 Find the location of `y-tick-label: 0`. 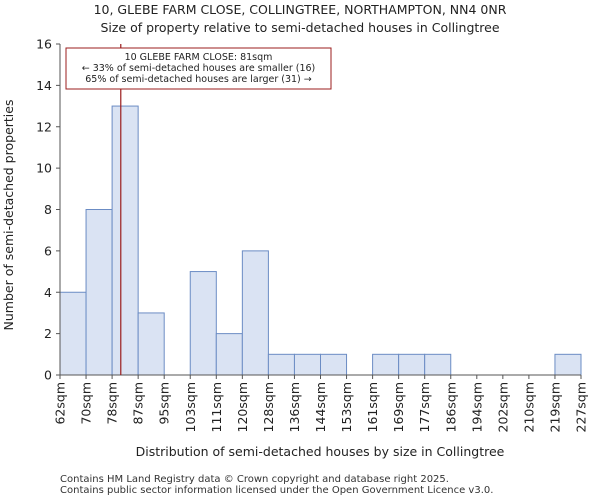

y-tick-label: 0 is located at coordinates (48, 375).